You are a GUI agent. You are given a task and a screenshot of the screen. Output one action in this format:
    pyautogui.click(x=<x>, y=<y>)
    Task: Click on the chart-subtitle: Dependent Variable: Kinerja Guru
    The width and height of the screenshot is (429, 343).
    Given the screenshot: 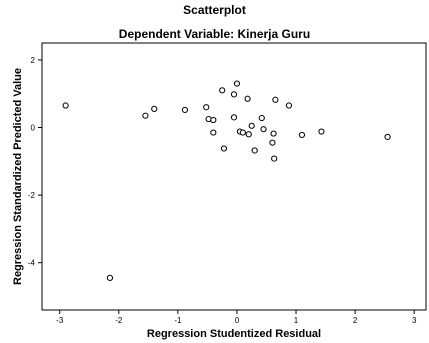 What is the action you would take?
    pyautogui.click(x=214, y=34)
    